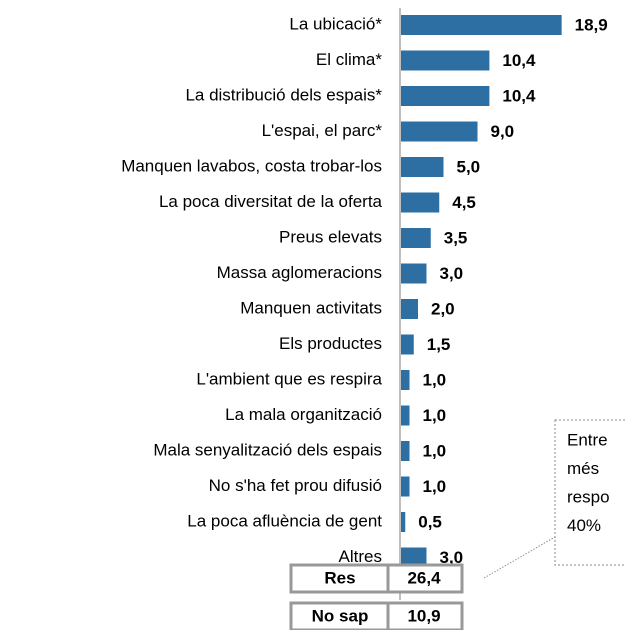 The width and height of the screenshot is (626, 630). Describe the element at coordinates (271, 201) in the screenshot. I see `category-label: La poca diversitat de la oferta` at that location.